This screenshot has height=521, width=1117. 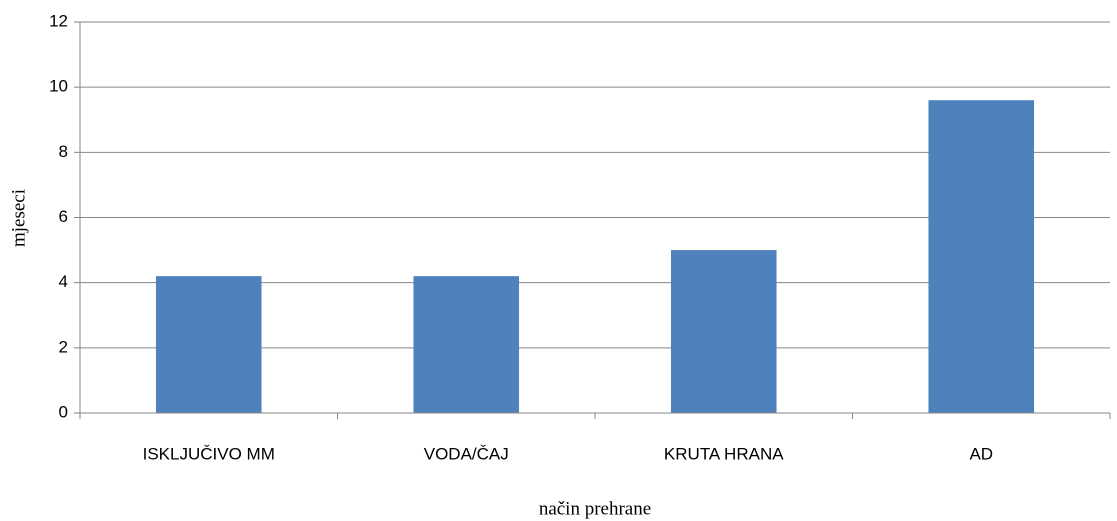 What do you see at coordinates (63, 216) in the screenshot?
I see `y-tick-label: 6` at bounding box center [63, 216].